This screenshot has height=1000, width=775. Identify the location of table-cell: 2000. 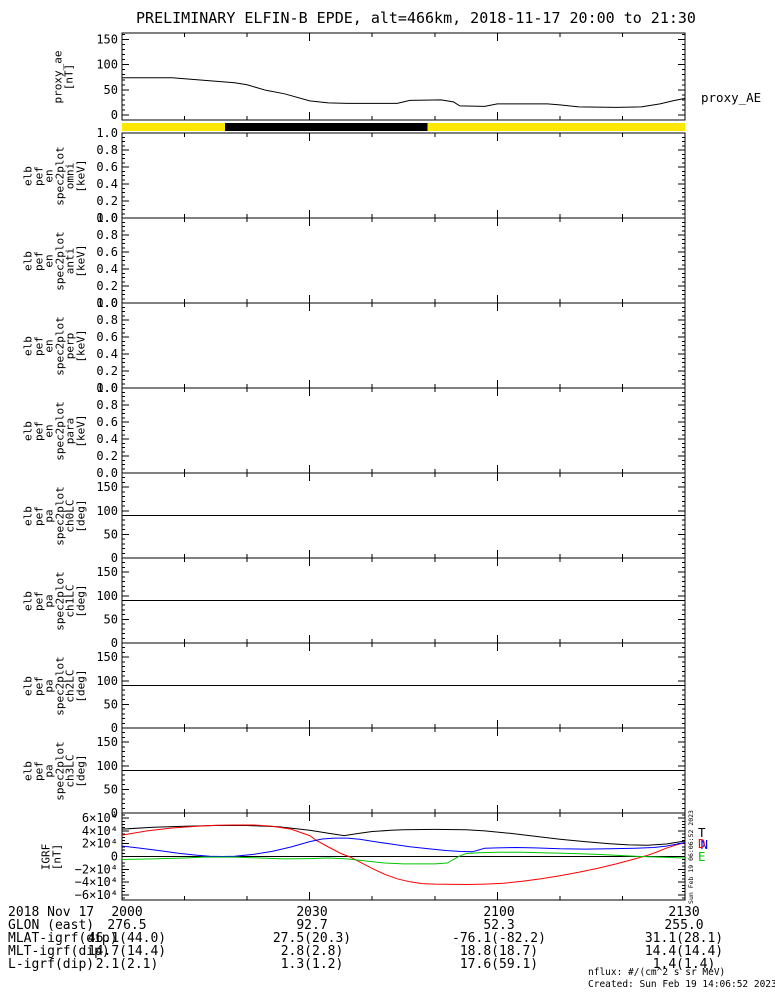
(127, 912).